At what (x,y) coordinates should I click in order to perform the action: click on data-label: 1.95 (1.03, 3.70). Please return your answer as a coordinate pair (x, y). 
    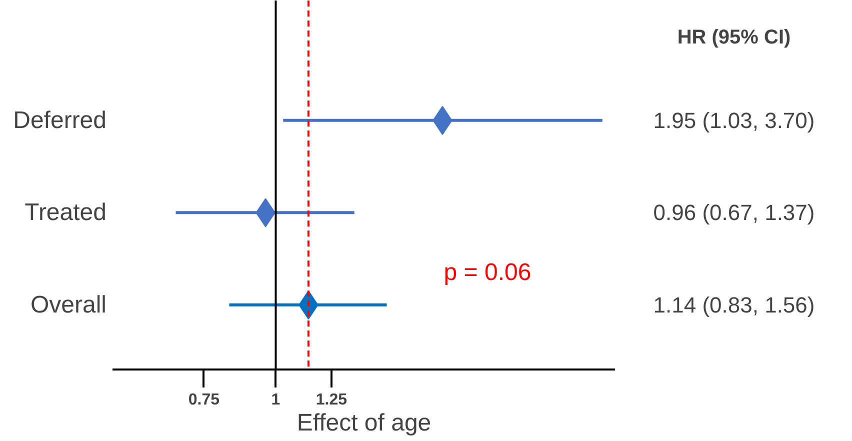
    Looking at the image, I should click on (734, 120).